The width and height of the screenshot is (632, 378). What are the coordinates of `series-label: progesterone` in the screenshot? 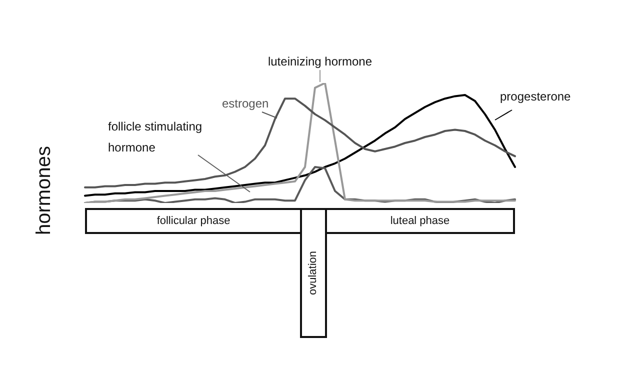 It's located at (536, 96).